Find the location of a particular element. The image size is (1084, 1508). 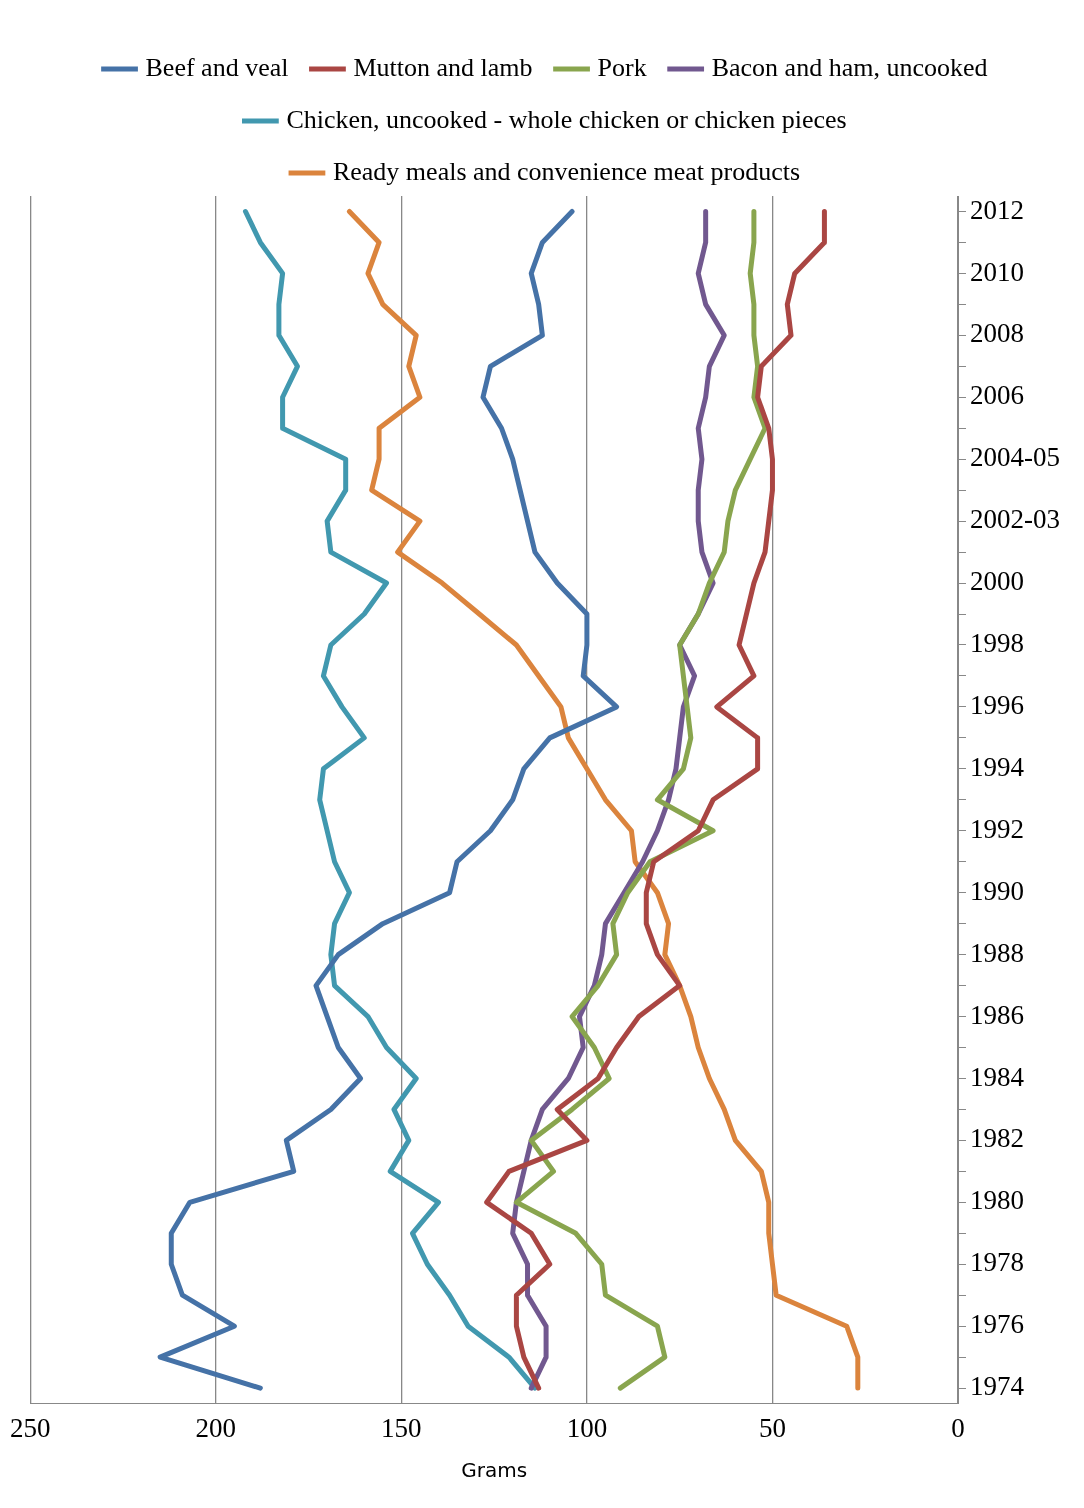

y-tick-label: 2006 is located at coordinates (997, 395).